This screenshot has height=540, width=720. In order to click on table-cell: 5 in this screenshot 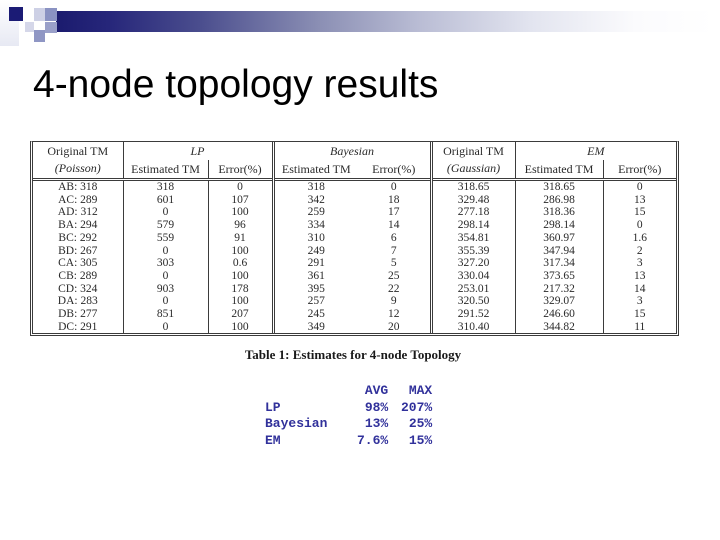, I will do `click(395, 263)`.